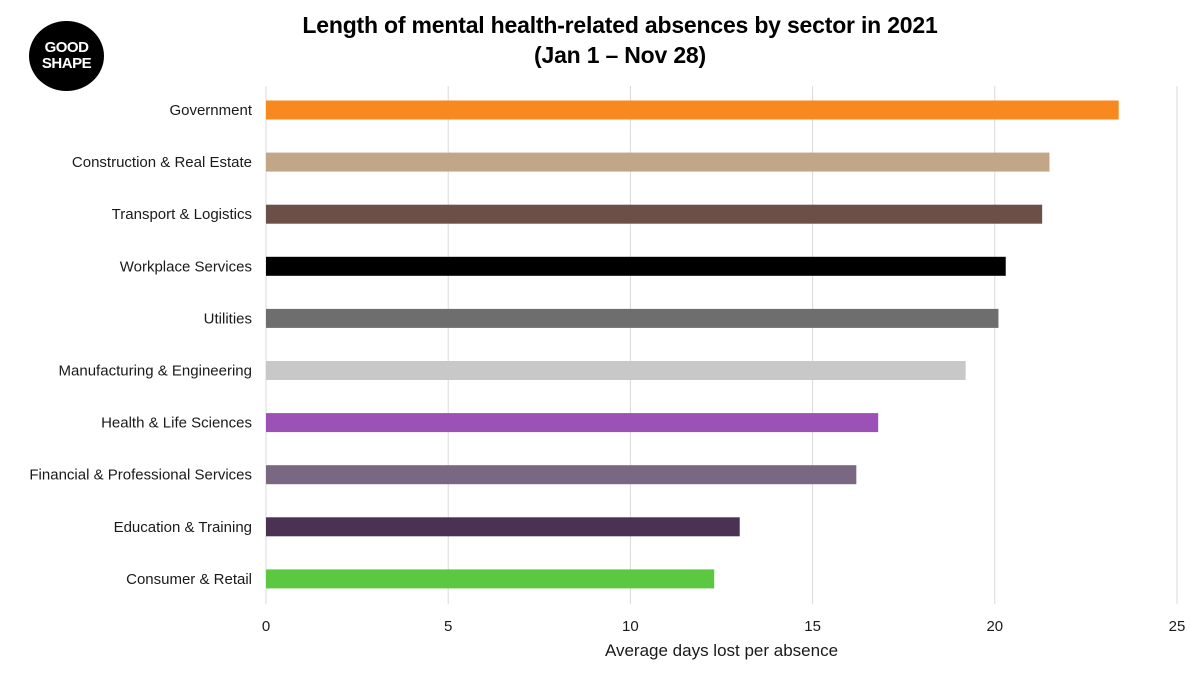  What do you see at coordinates (721, 650) in the screenshot?
I see `x-axis-title: Average days lost per absence` at bounding box center [721, 650].